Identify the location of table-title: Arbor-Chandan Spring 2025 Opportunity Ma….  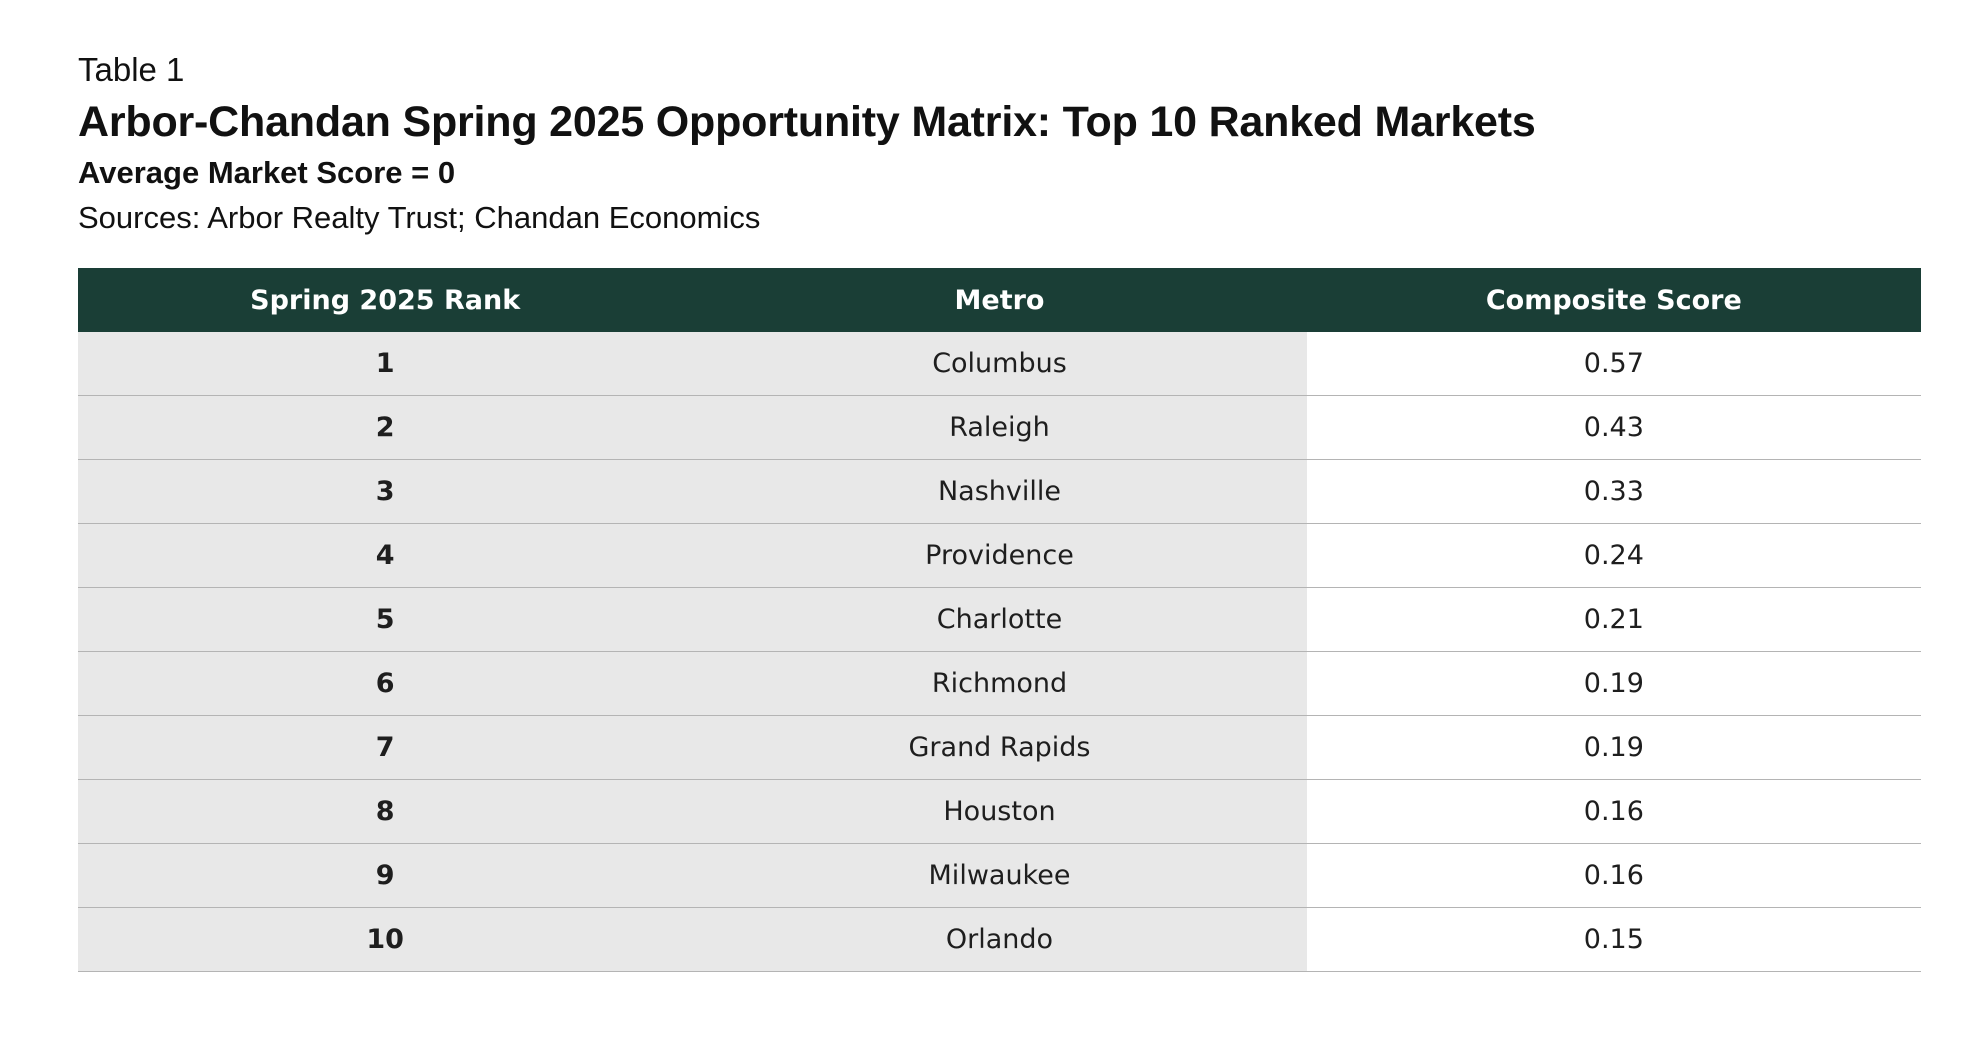
(807, 122).